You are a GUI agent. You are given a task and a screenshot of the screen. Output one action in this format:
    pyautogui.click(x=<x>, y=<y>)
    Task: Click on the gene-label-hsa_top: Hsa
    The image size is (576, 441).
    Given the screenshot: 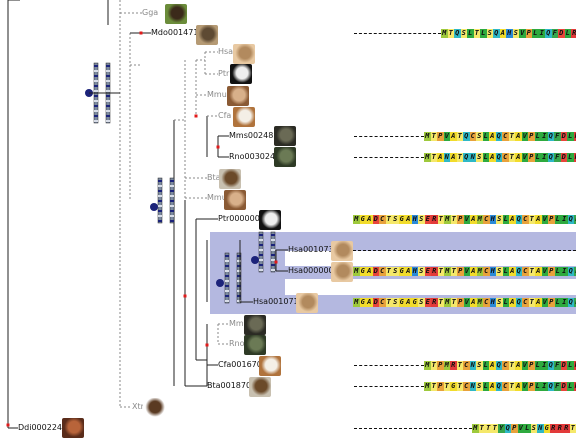 What is the action you would take?
    pyautogui.click(x=226, y=51)
    